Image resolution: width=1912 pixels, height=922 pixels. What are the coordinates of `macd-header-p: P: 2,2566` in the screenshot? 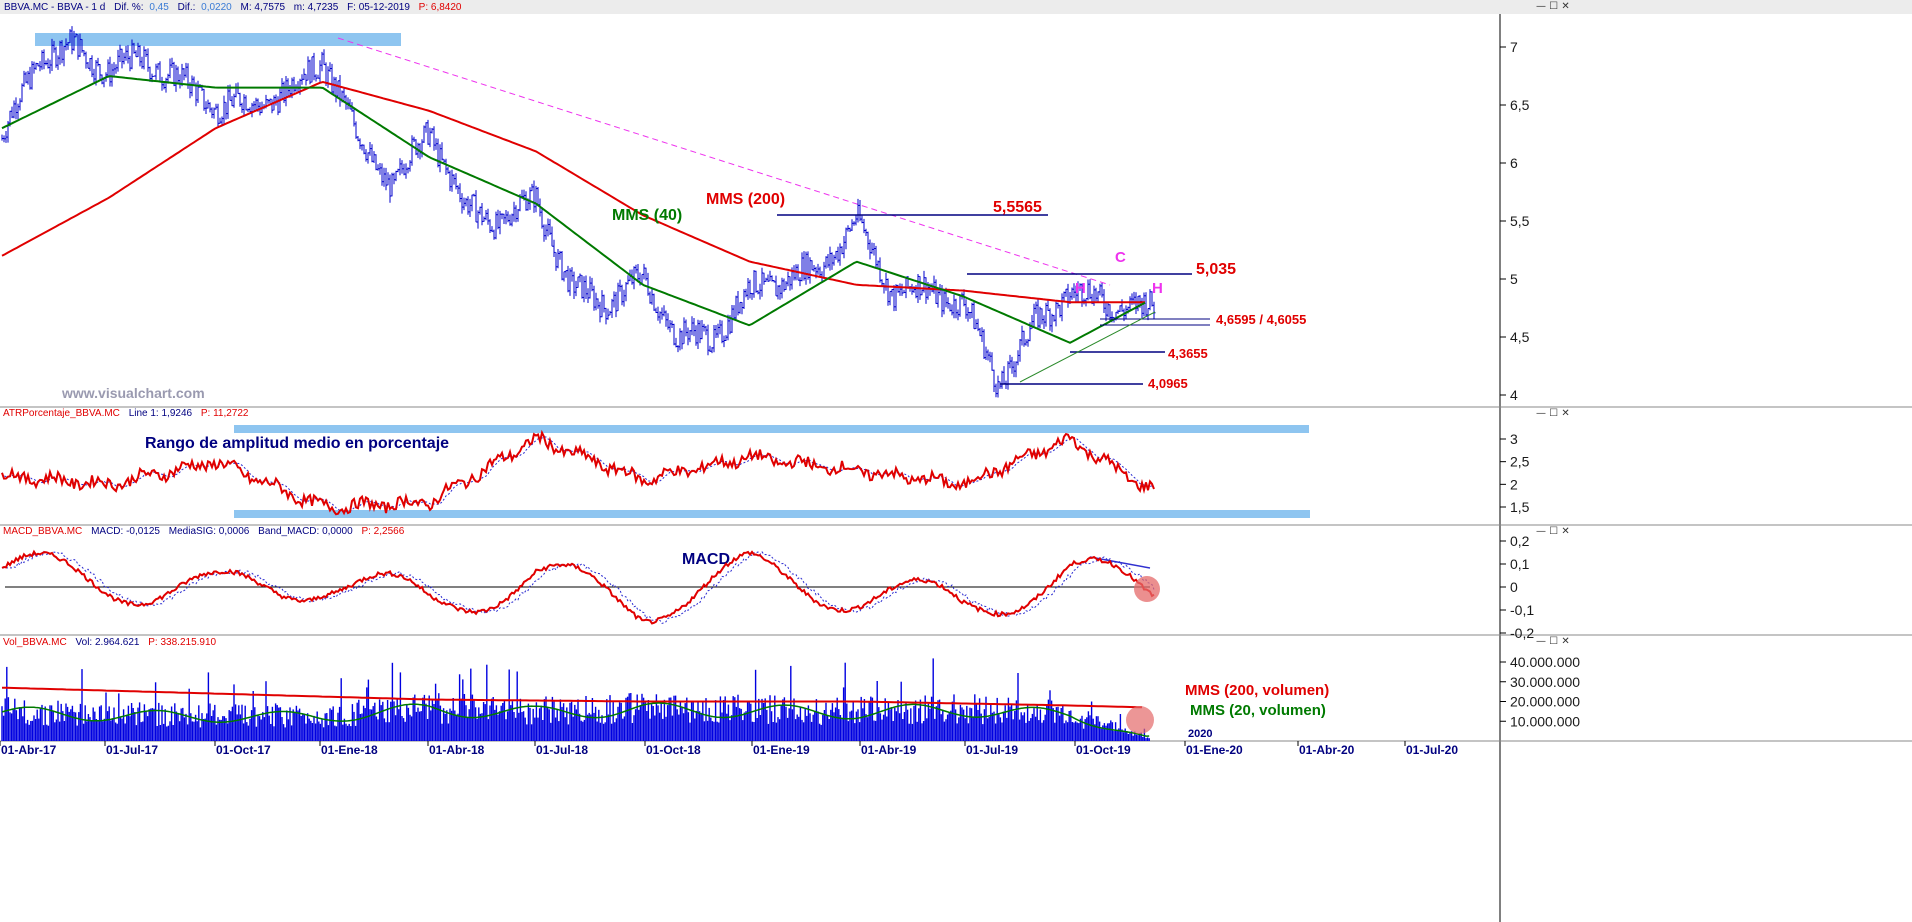 It's located at (382, 531).